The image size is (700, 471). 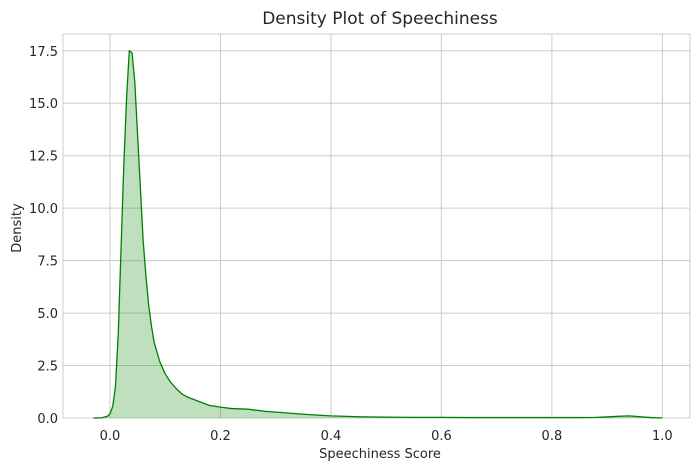 I want to click on y-tick-label: 17.5, so click(x=43, y=52).